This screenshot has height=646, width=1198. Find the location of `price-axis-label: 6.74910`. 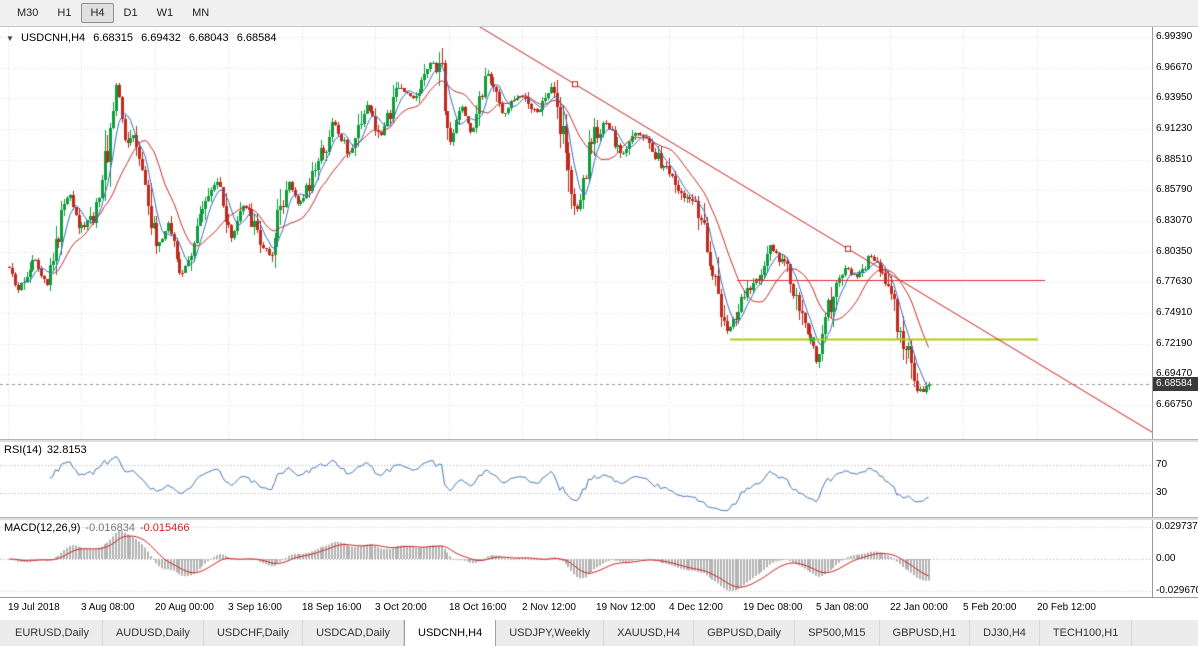

price-axis-label: 6.74910 is located at coordinates (1174, 312).